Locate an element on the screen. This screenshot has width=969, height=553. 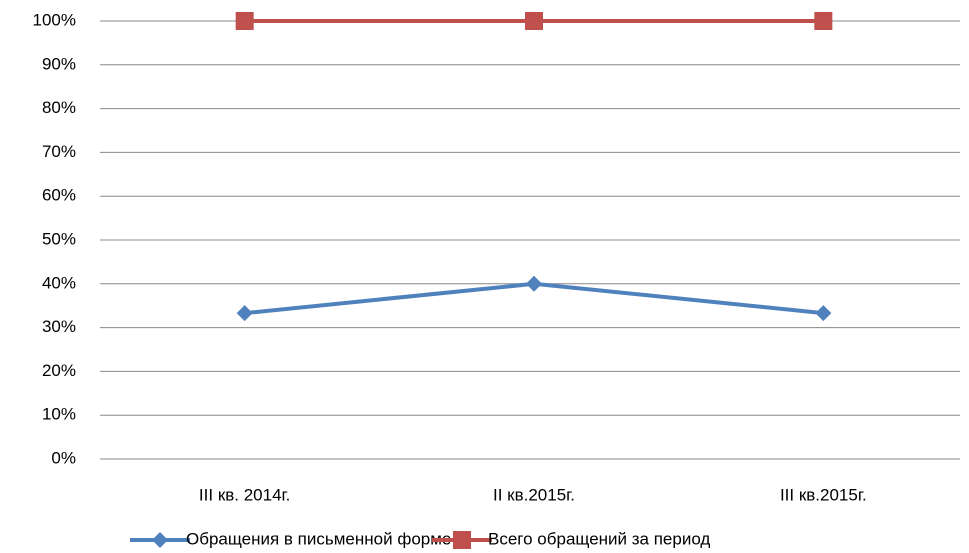
x-tick-label: III кв.2015г. is located at coordinates (823, 494).